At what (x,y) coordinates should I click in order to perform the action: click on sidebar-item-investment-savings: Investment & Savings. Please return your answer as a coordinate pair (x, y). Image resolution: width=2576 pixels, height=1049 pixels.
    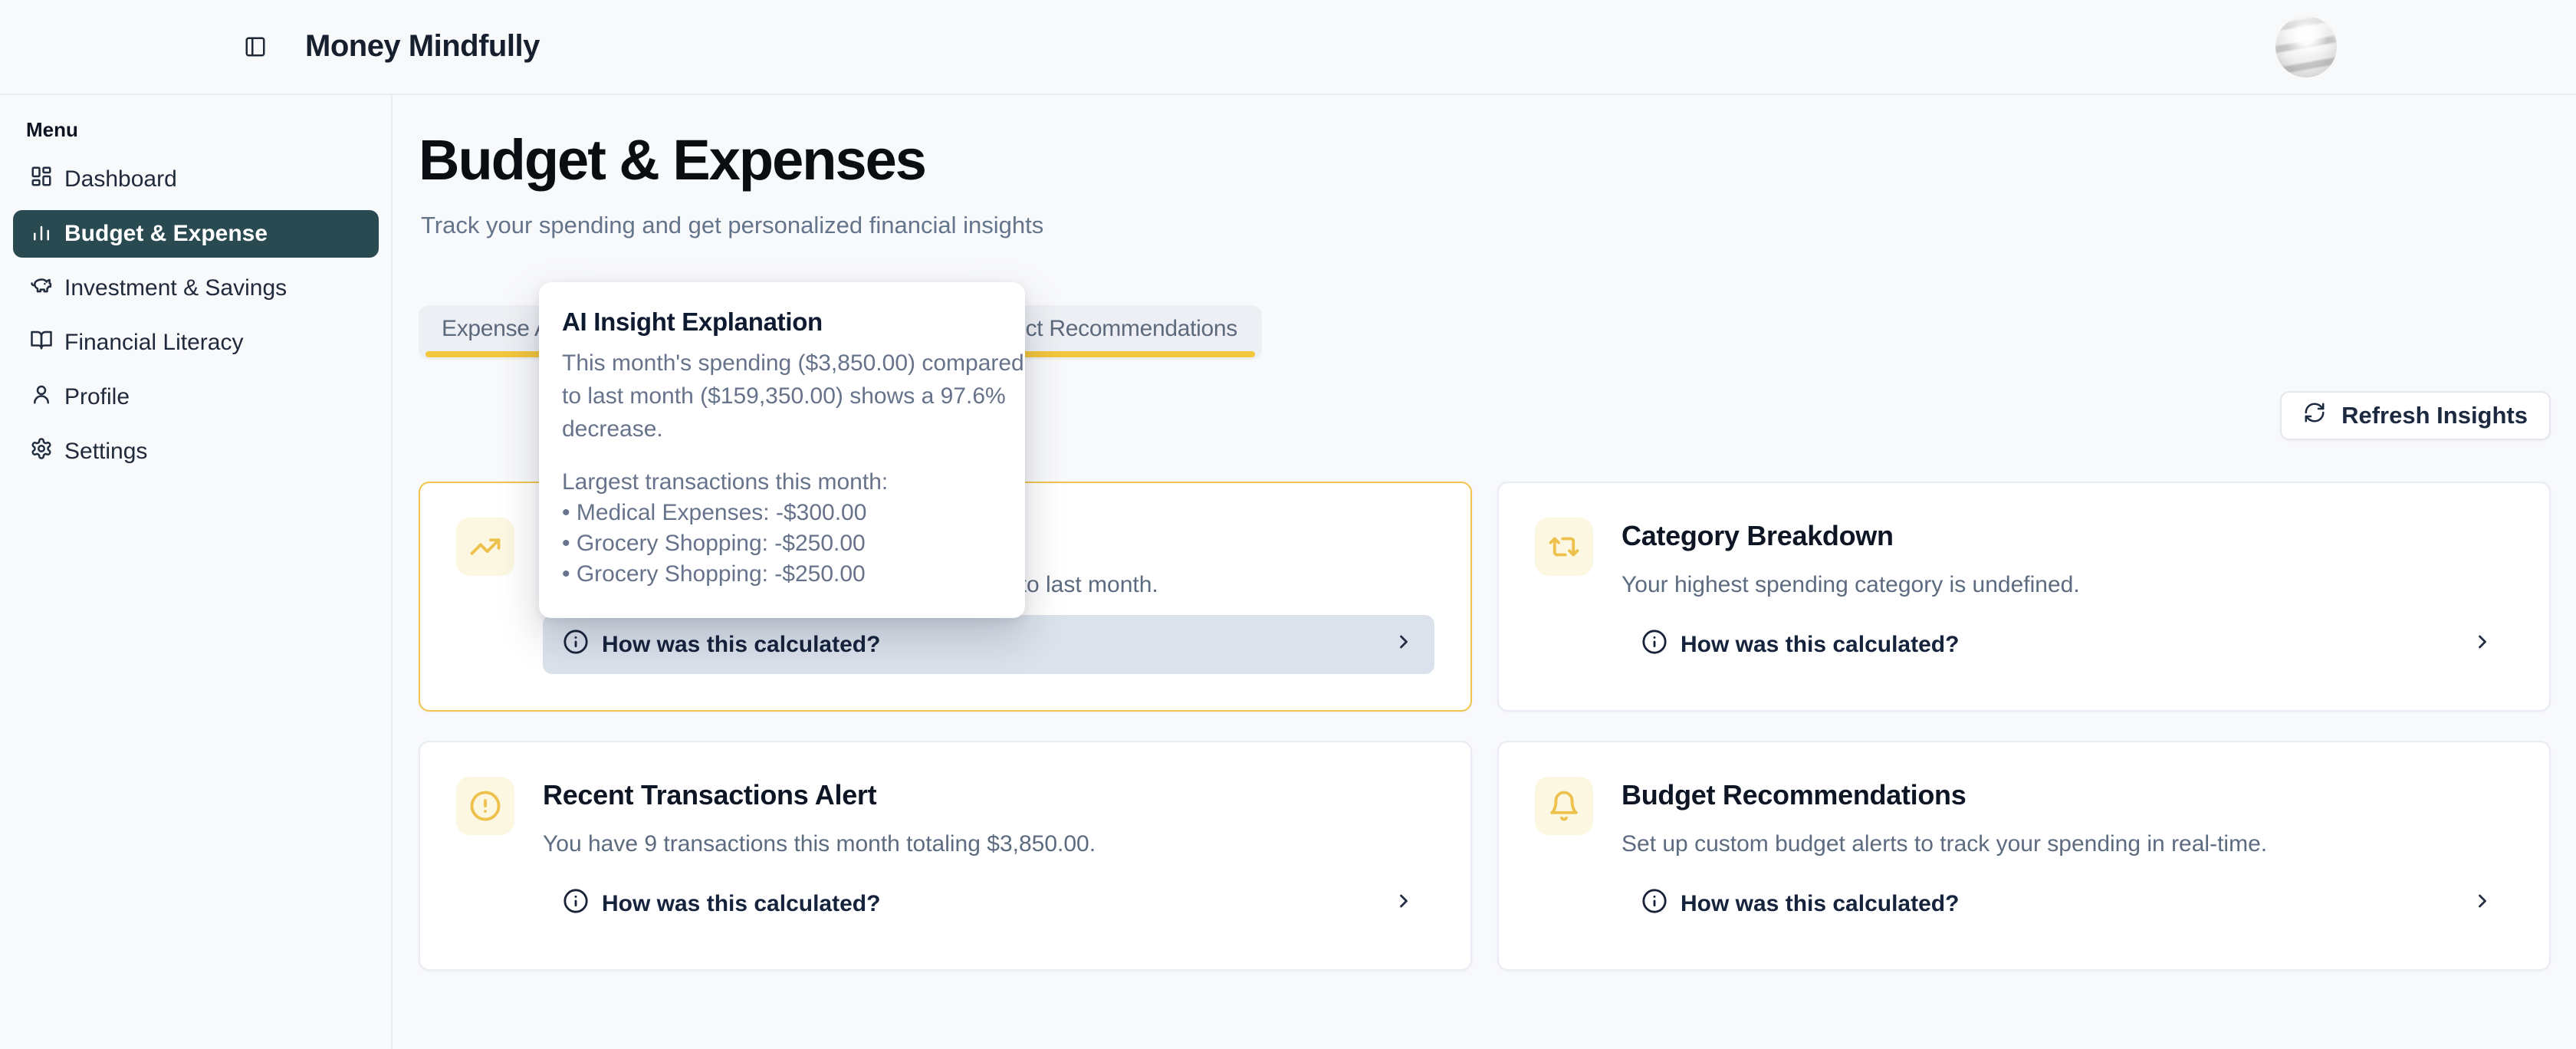
    Looking at the image, I should click on (196, 288).